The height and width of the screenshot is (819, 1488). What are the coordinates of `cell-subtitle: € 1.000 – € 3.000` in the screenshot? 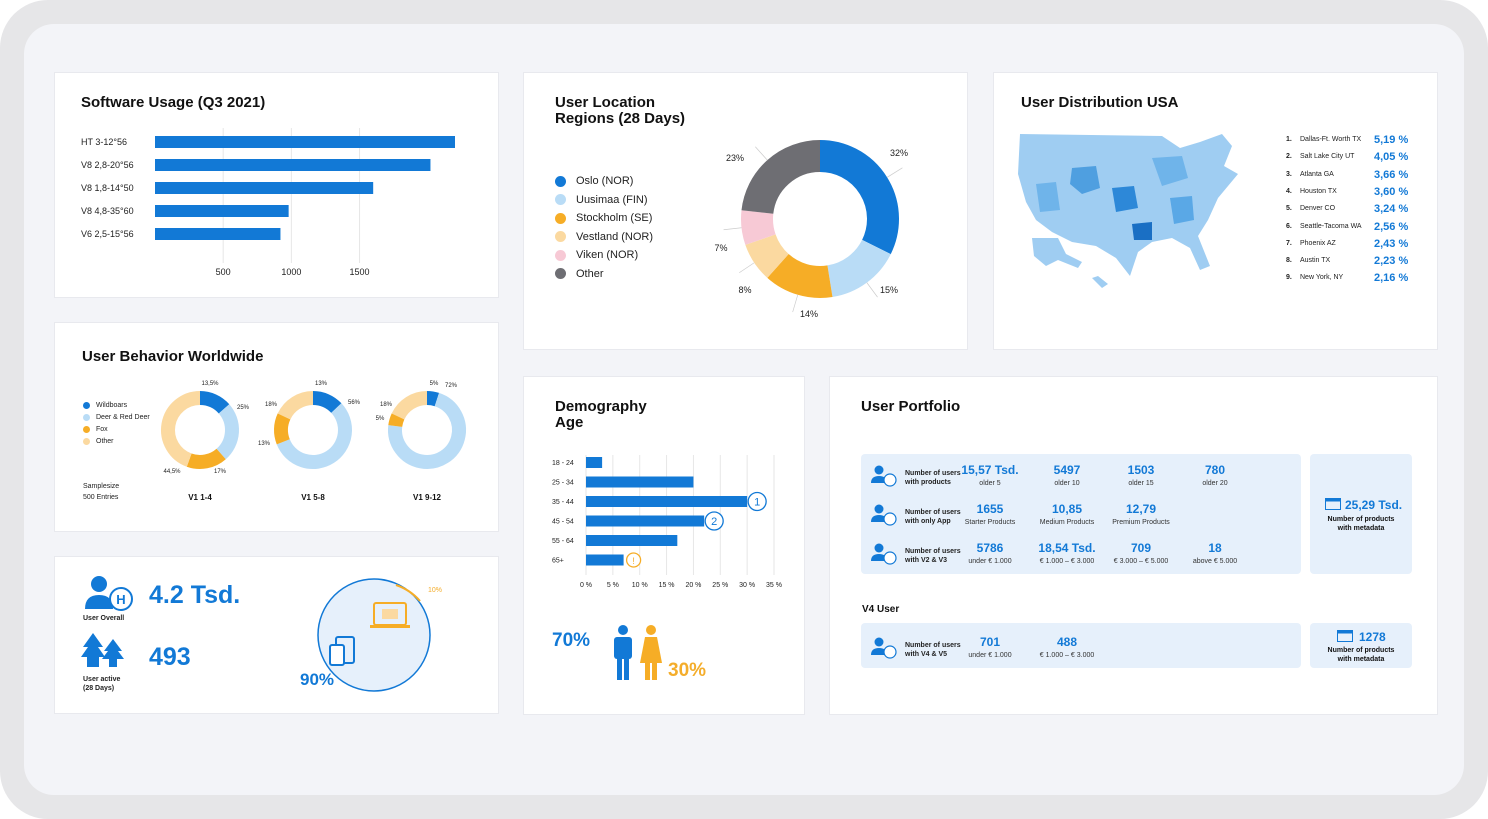 It's located at (1067, 655).